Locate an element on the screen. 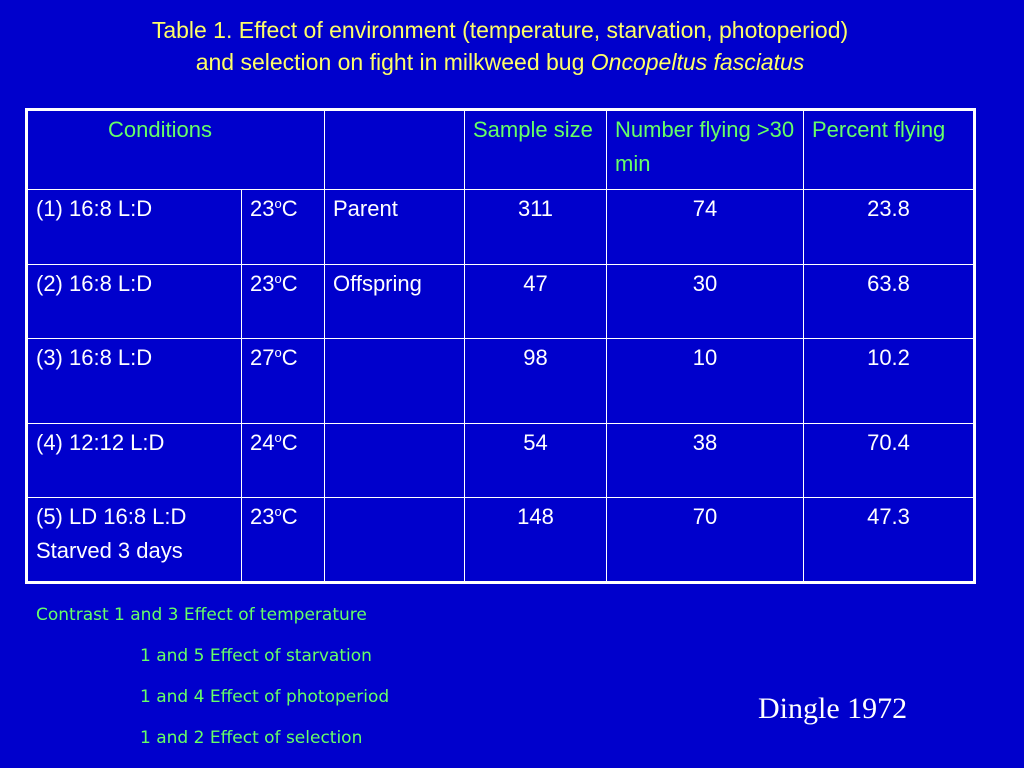 The width and height of the screenshot is (1024, 768). title-line-2-prefix: and selection on fight in milkweed bug is located at coordinates (393, 62).